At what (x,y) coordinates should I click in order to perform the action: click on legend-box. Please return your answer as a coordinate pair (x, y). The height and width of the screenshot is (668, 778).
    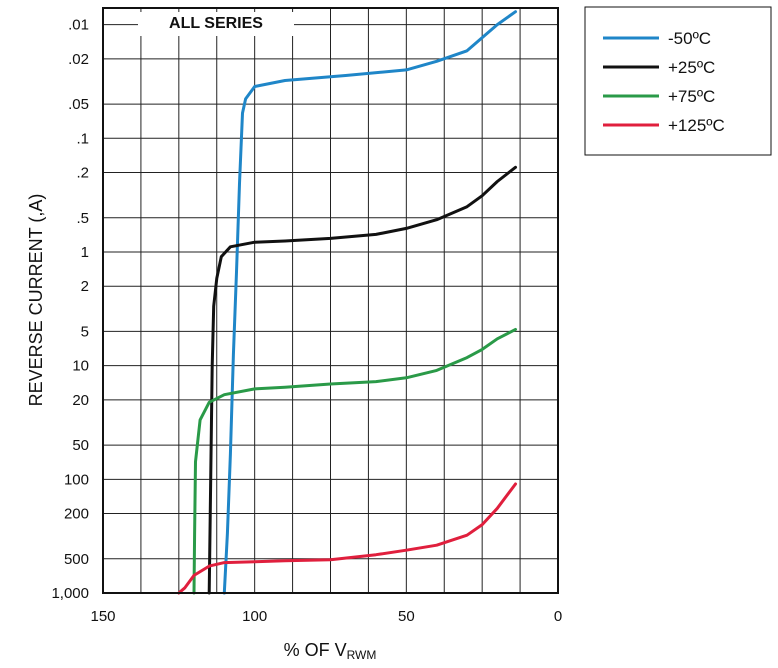
    Looking at the image, I should click on (678, 81).